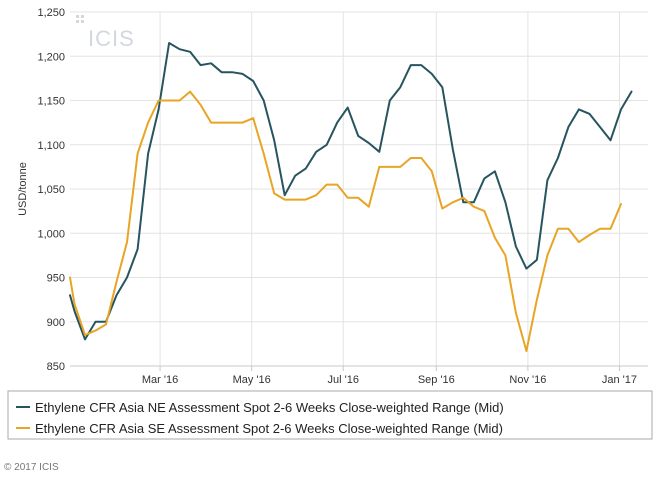  I want to click on legend-box, so click(330, 415).